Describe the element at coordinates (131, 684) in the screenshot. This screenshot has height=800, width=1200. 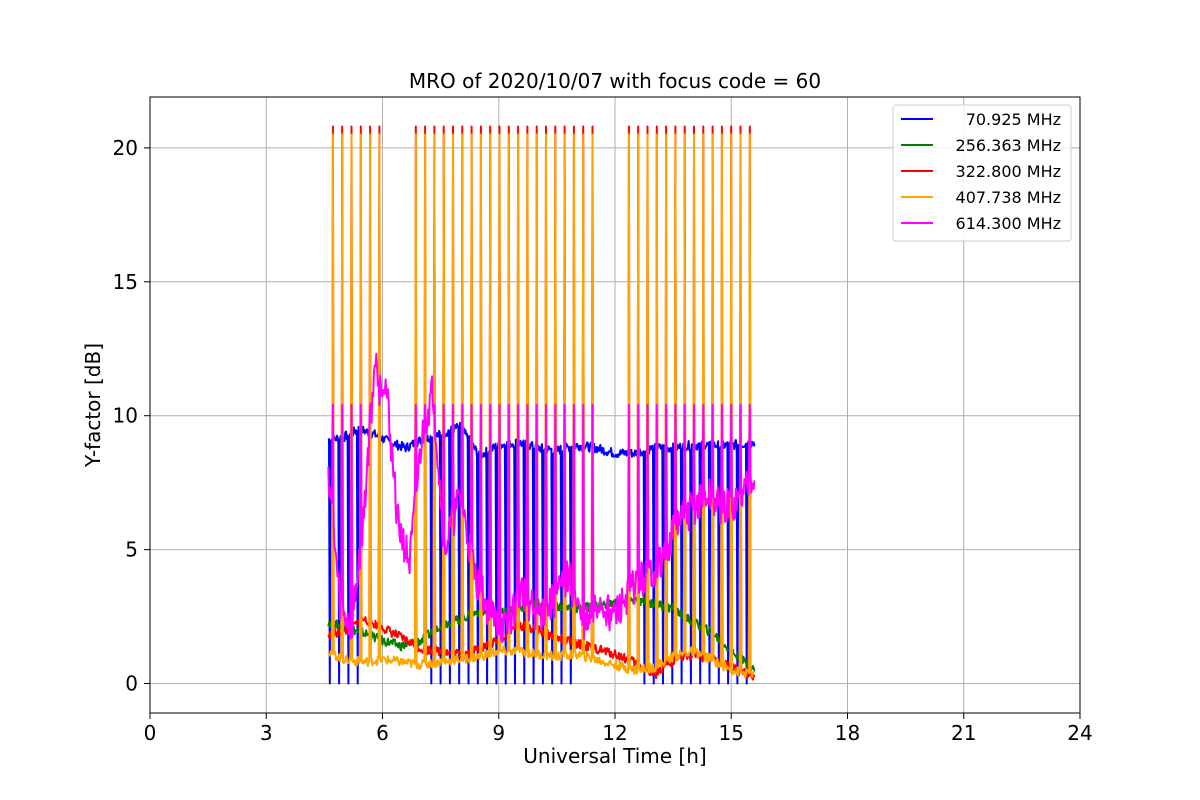
I see `y-tick-label: 0` at that location.